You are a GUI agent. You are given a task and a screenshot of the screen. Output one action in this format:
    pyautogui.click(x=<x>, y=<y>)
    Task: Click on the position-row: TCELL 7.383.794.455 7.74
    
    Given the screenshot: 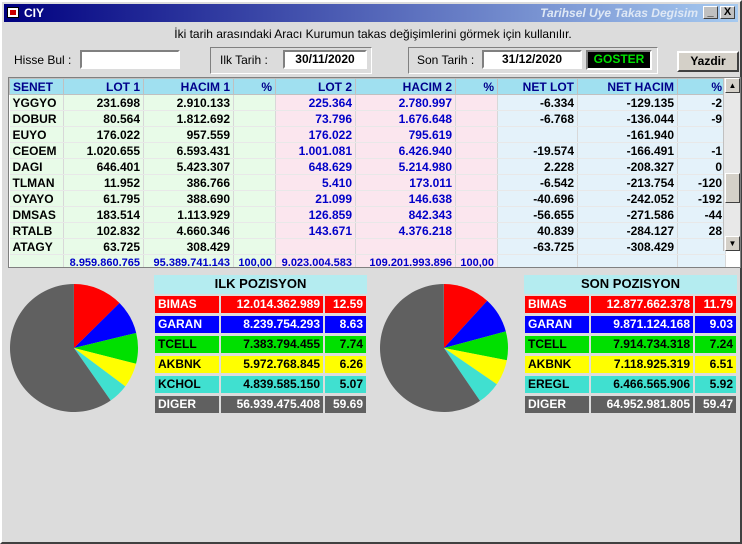 What is the action you would take?
    pyautogui.click(x=260, y=344)
    